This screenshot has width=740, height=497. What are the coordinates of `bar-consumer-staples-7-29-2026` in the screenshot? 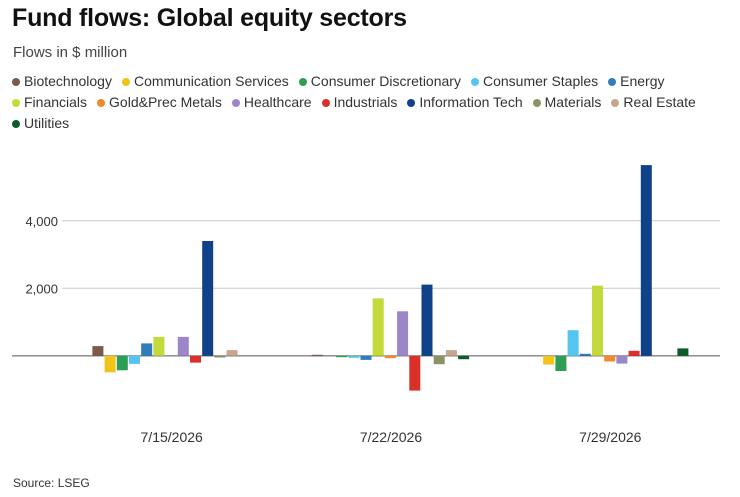 It's located at (573, 343).